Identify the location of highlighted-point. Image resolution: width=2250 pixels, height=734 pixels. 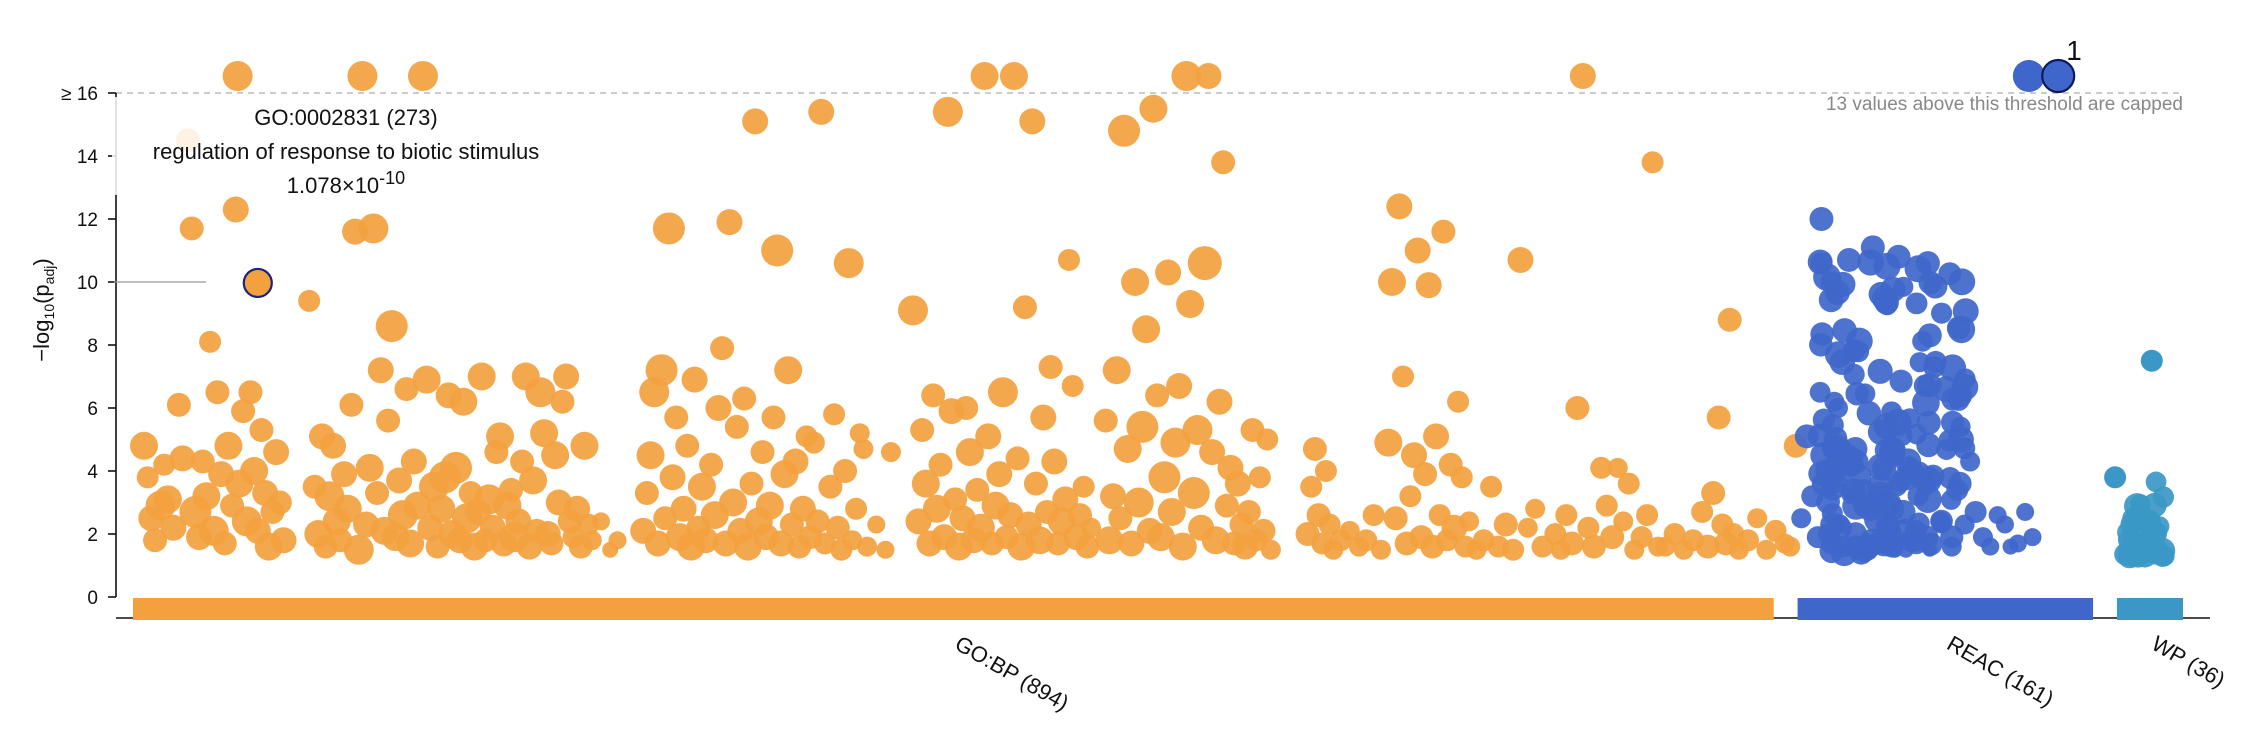
(257, 283).